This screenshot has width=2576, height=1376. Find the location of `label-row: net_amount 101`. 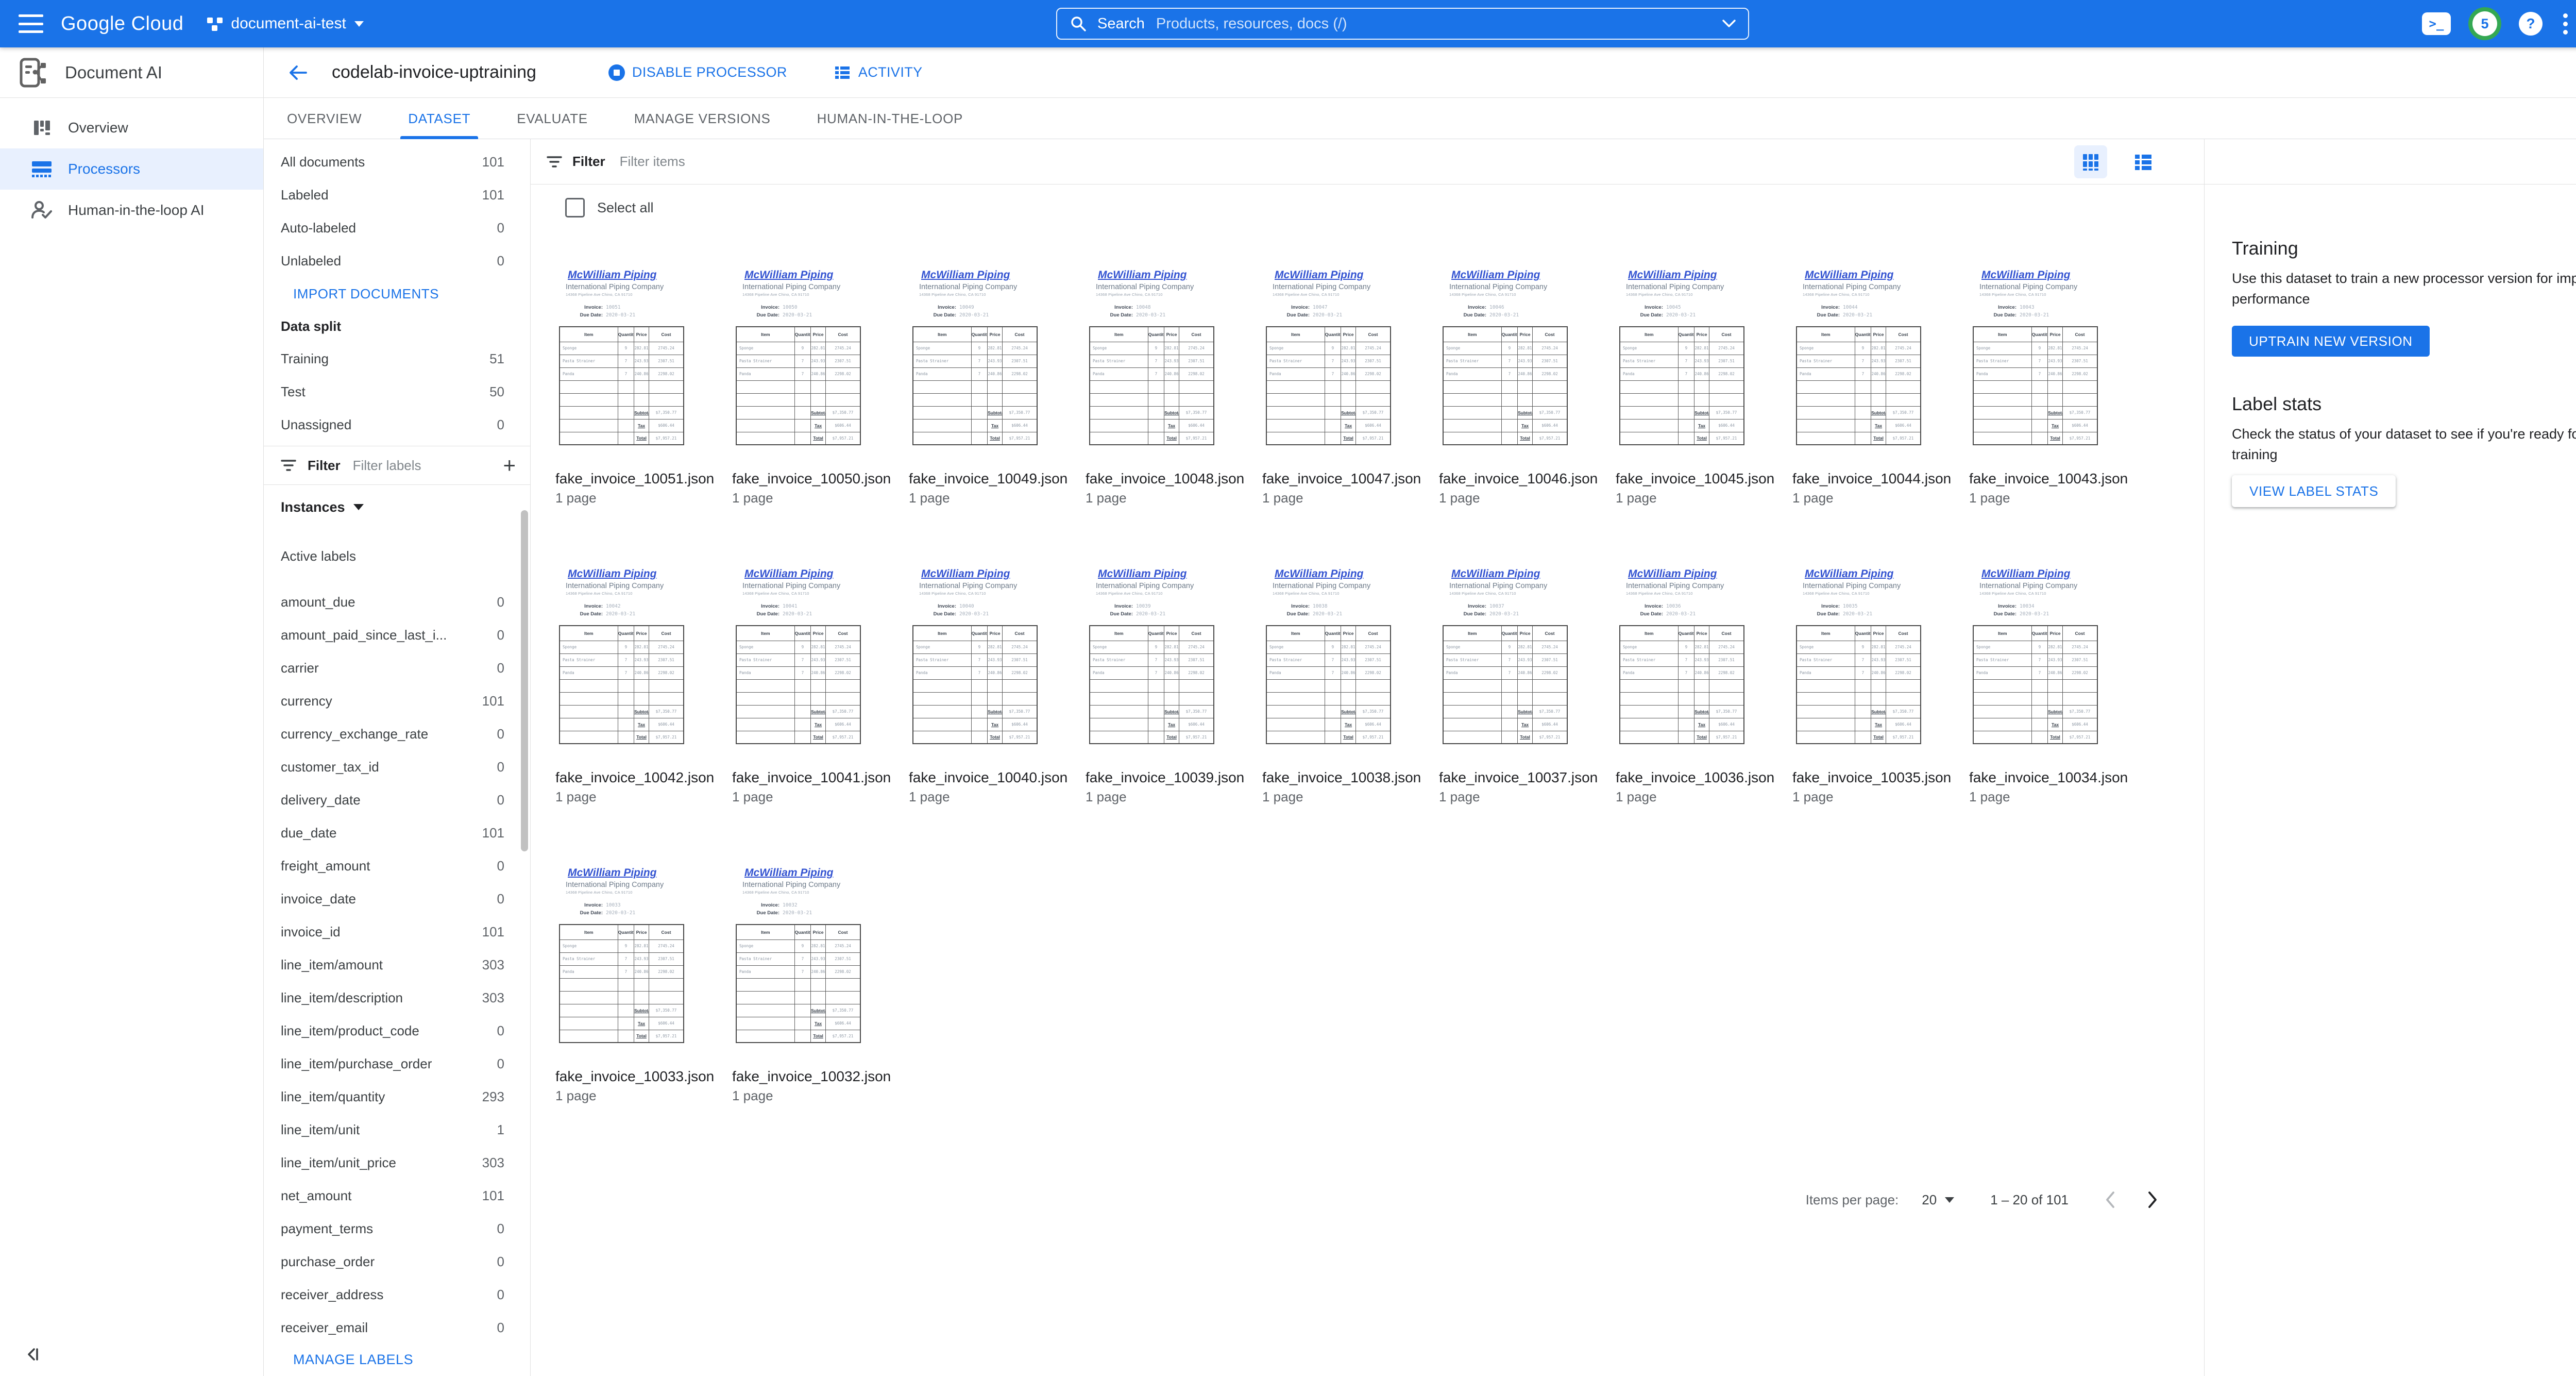

label-row: net_amount 101 is located at coordinates (392, 1195).